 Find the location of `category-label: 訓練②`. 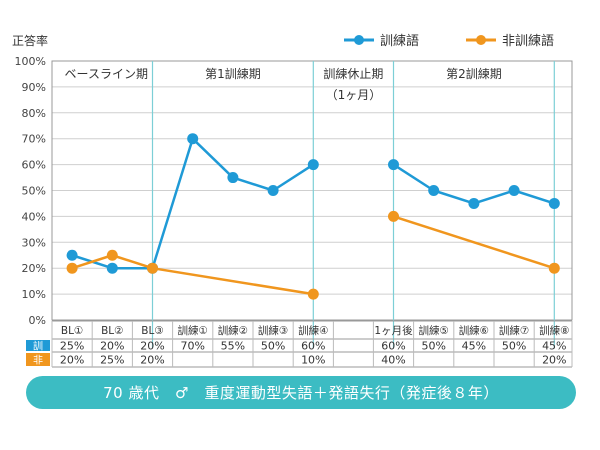

category-label: 訓練② is located at coordinates (233, 330).